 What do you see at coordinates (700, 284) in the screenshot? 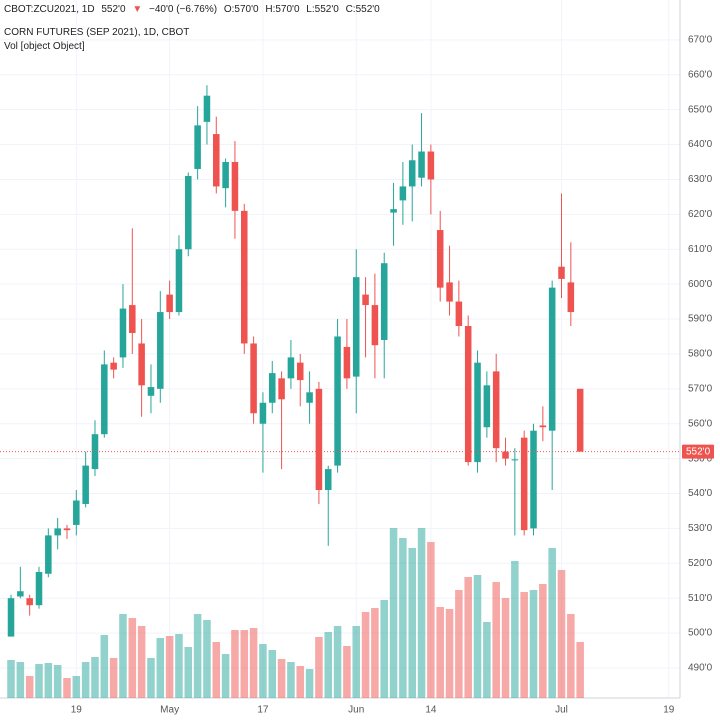
I see `y-tick-label: 600'0` at bounding box center [700, 284].